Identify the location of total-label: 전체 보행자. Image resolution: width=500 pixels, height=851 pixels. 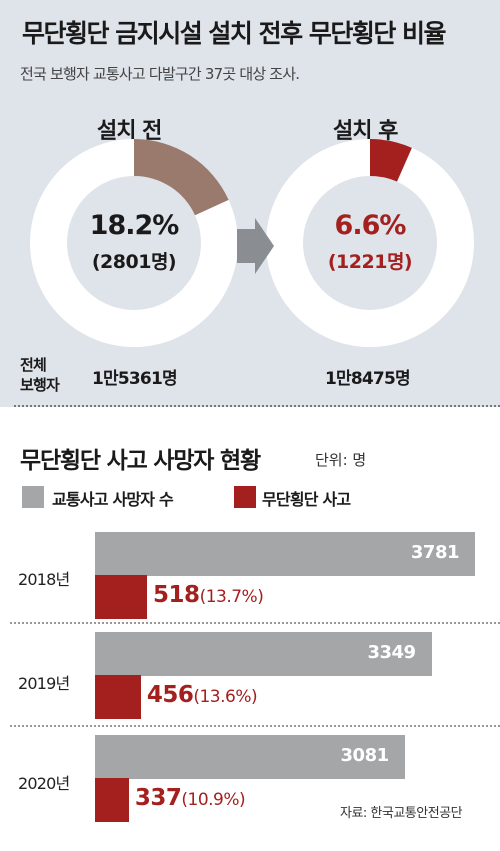
(40, 375).